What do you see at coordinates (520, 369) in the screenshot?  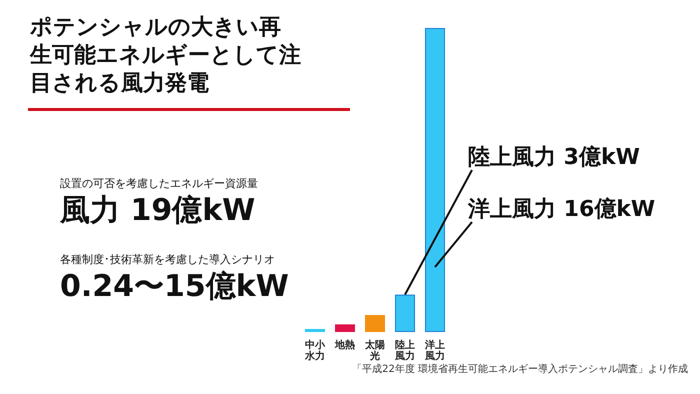 I see `text: 「平成22年度 環境省再生可能エネルギー導入ポテンシャル調査」より作成` at bounding box center [520, 369].